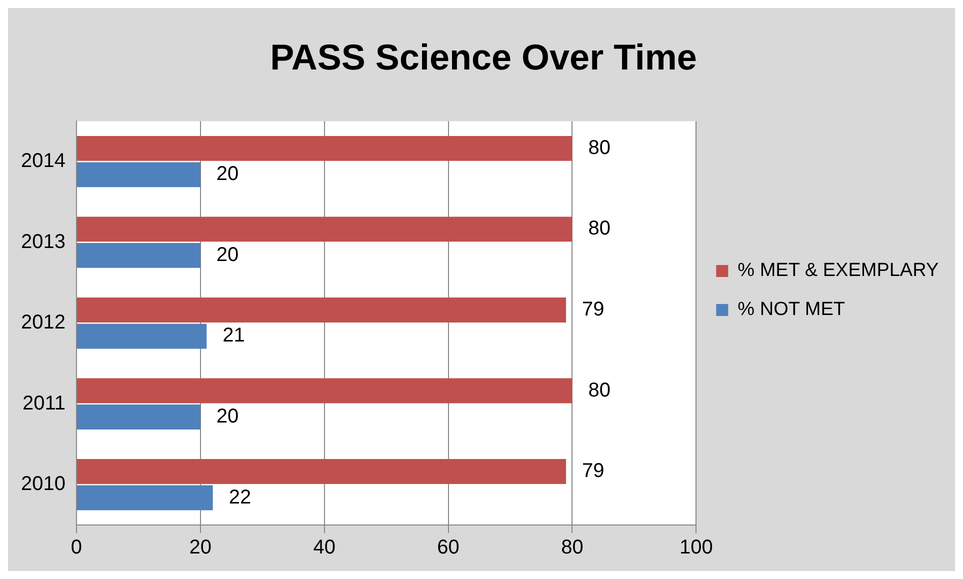 The width and height of the screenshot is (963, 579). Describe the element at coordinates (324, 547) in the screenshot. I see `x-tick-label: 40` at that location.